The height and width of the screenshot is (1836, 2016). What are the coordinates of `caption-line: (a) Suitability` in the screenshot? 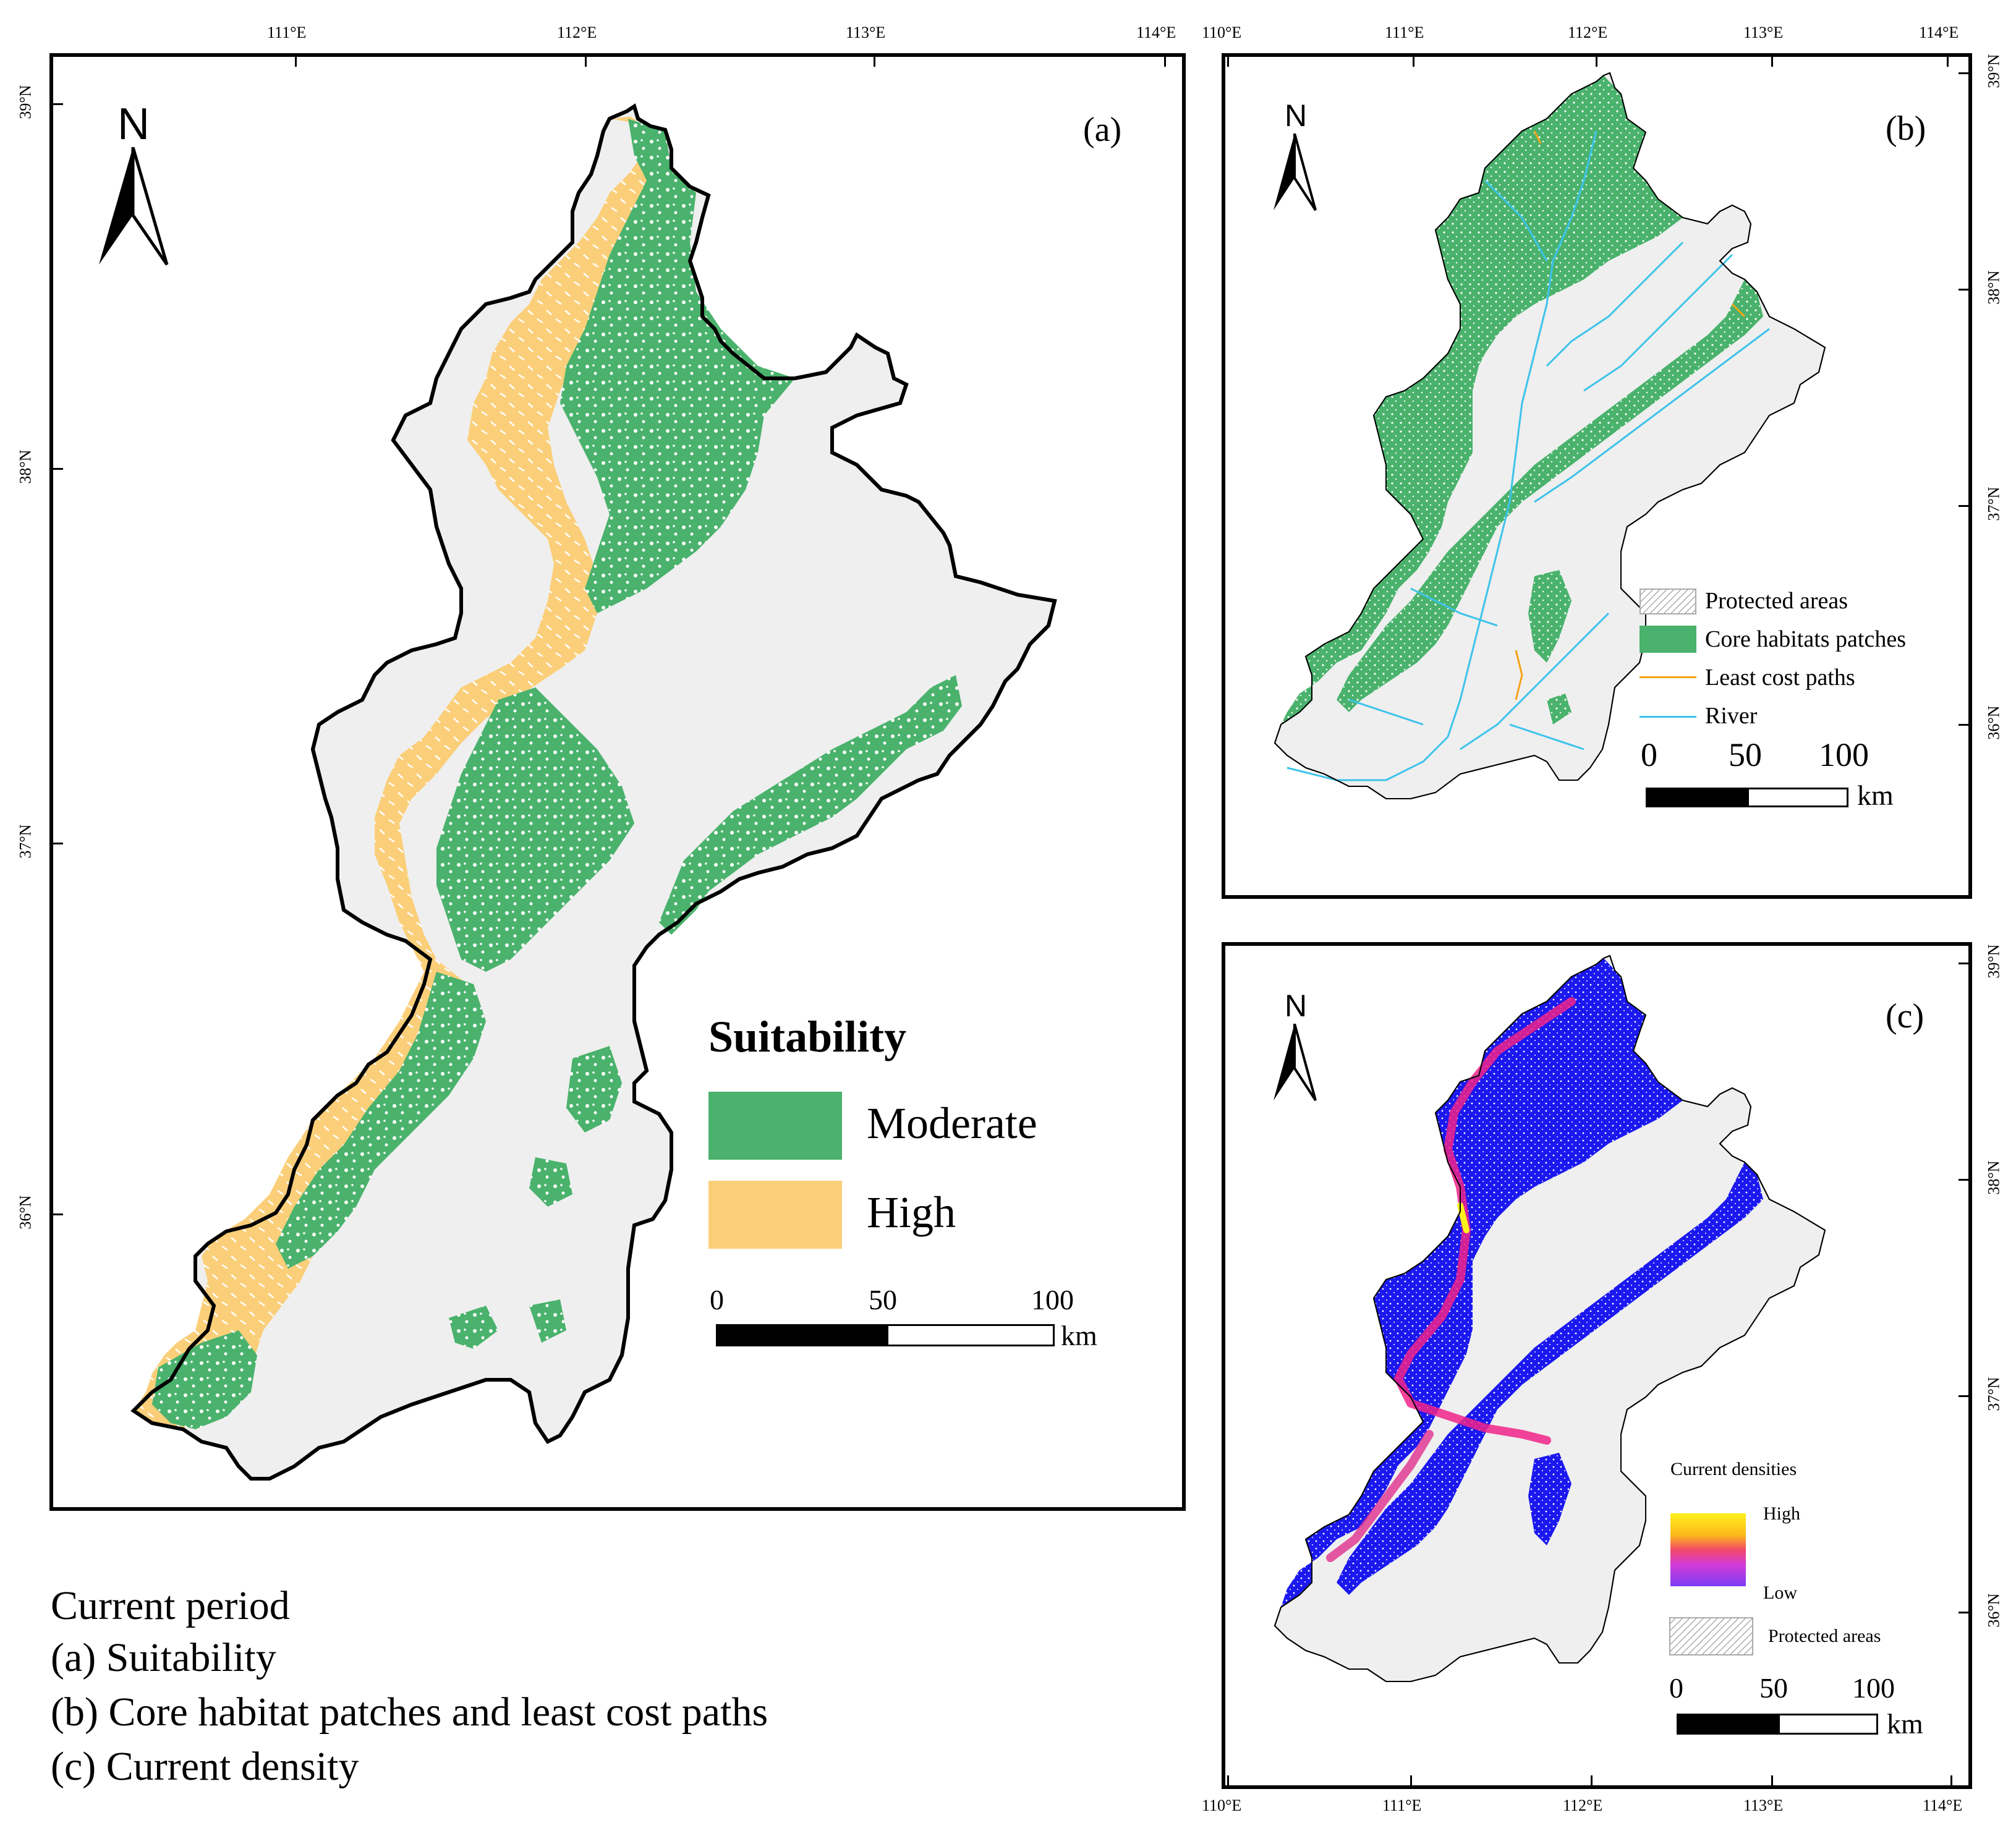 It's located at (163, 1657).